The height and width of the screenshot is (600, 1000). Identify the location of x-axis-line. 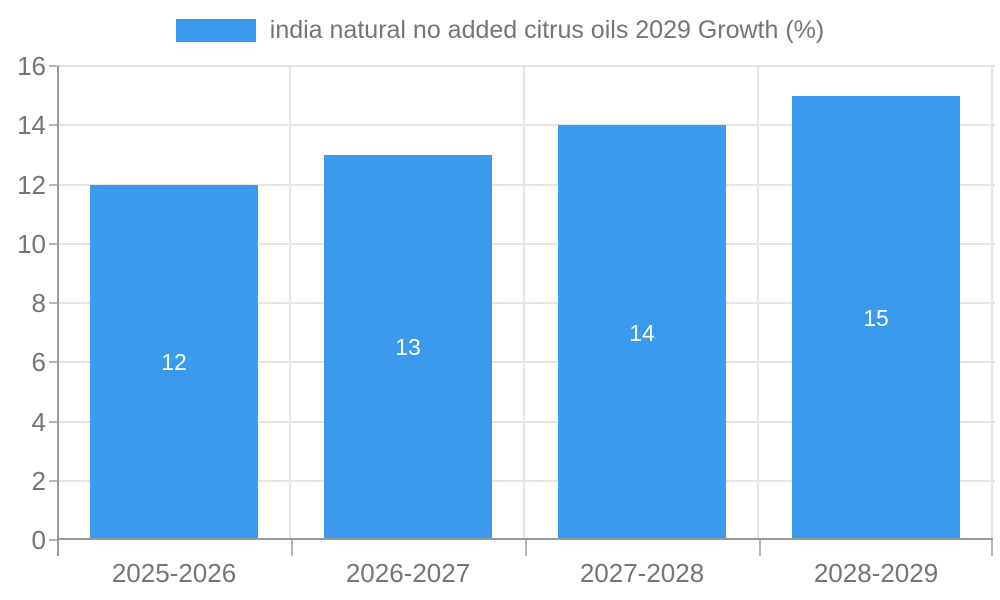
(525, 539).